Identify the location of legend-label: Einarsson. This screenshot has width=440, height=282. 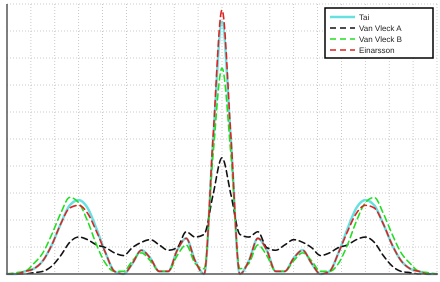
(377, 50).